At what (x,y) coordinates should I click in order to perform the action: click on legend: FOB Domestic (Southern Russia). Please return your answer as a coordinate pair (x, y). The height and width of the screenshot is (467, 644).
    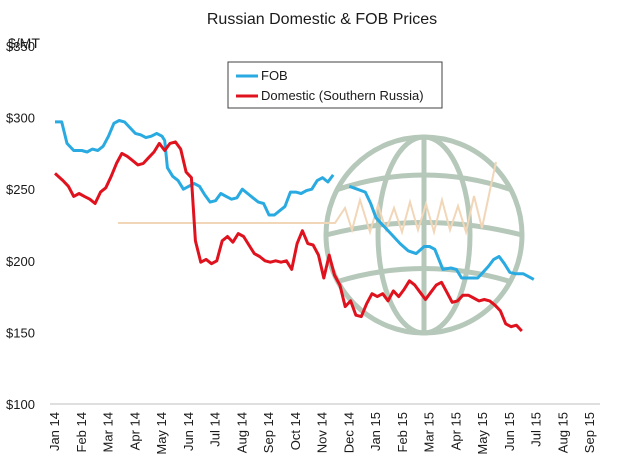
    Looking at the image, I should click on (335, 85).